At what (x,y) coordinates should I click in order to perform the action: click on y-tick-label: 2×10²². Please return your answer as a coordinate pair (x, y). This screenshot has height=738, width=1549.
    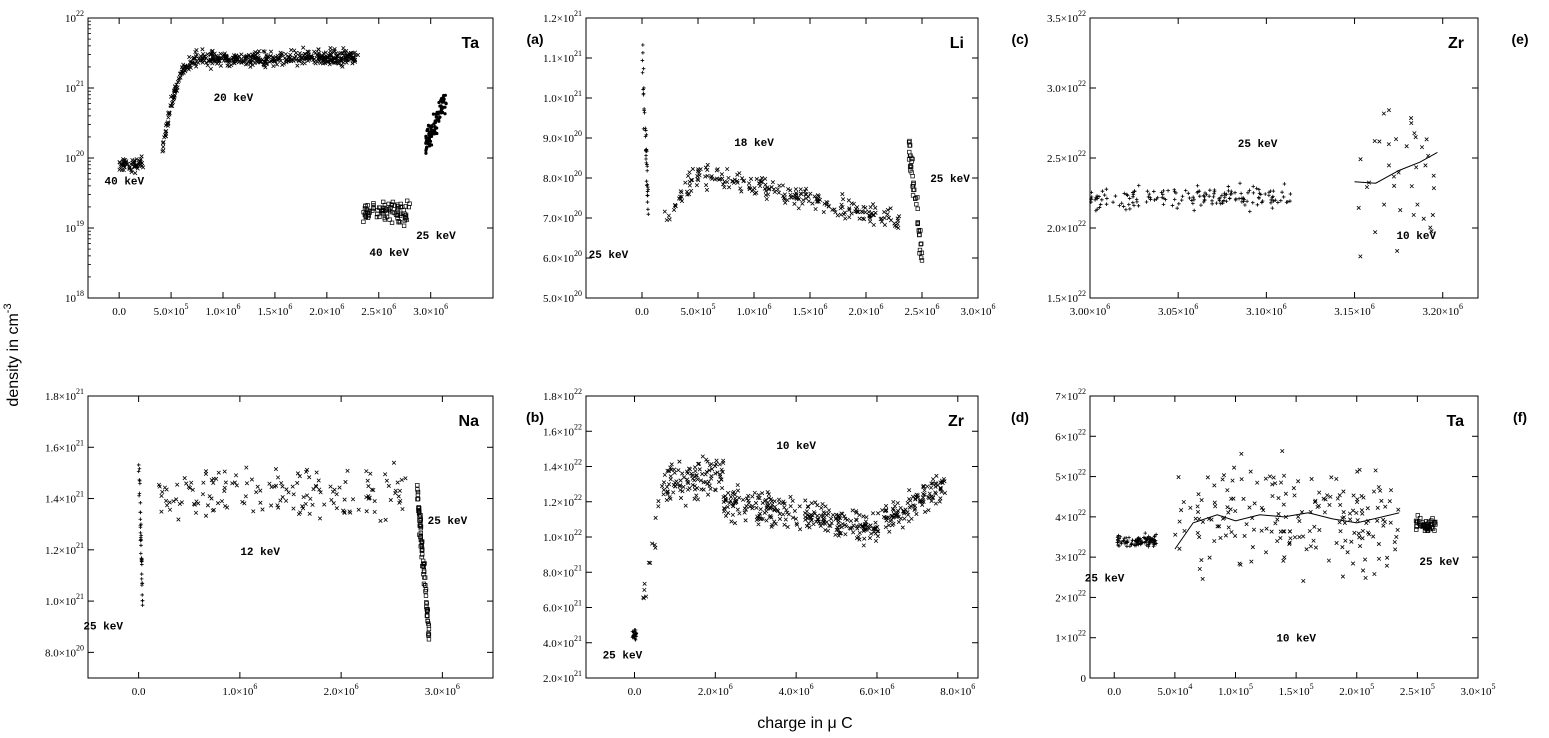
    Looking at the image, I should click on (1070, 596).